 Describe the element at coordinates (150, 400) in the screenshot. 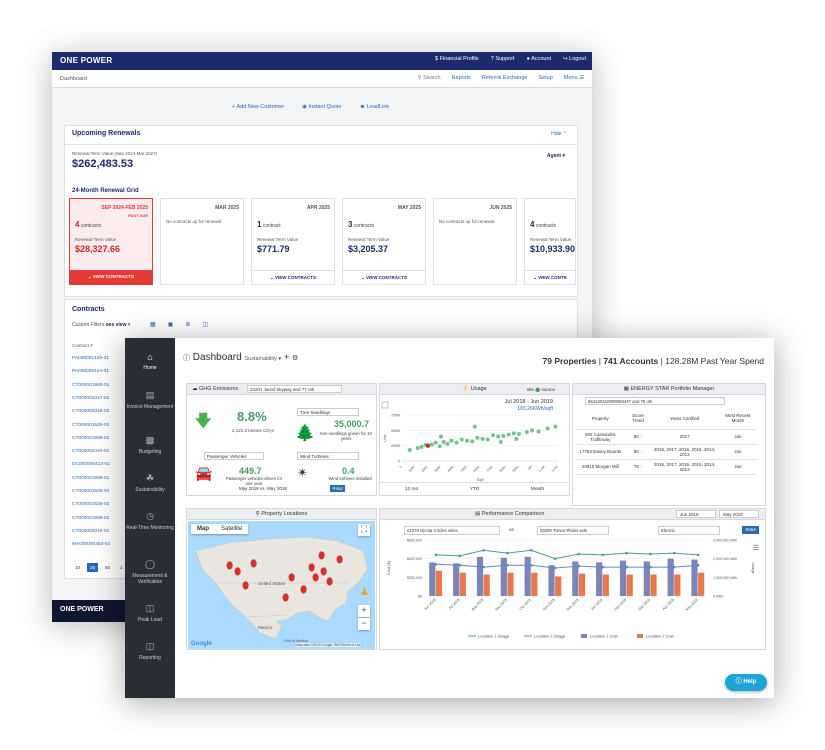

I see `sidebar-item-invoice: ▤ Invoice Management` at that location.